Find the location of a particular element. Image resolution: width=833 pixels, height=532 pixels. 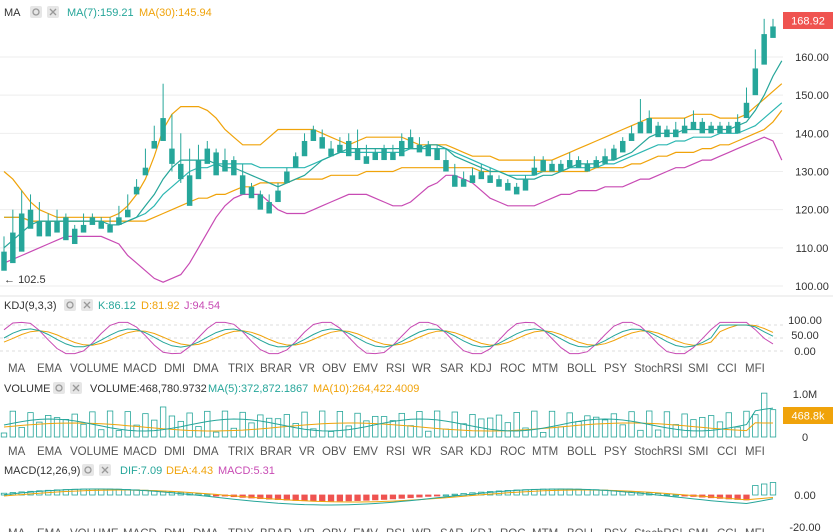

main-close-icon is located at coordinates (53, 12).